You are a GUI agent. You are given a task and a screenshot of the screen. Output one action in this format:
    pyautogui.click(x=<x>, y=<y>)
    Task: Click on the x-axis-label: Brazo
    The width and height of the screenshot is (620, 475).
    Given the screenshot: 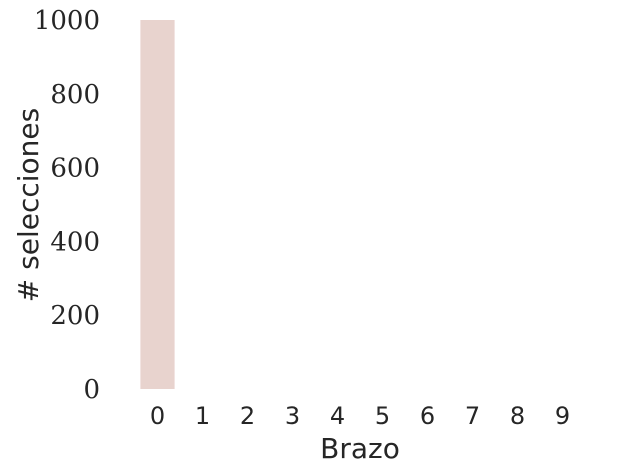 What is the action you would take?
    pyautogui.click(x=360, y=448)
    